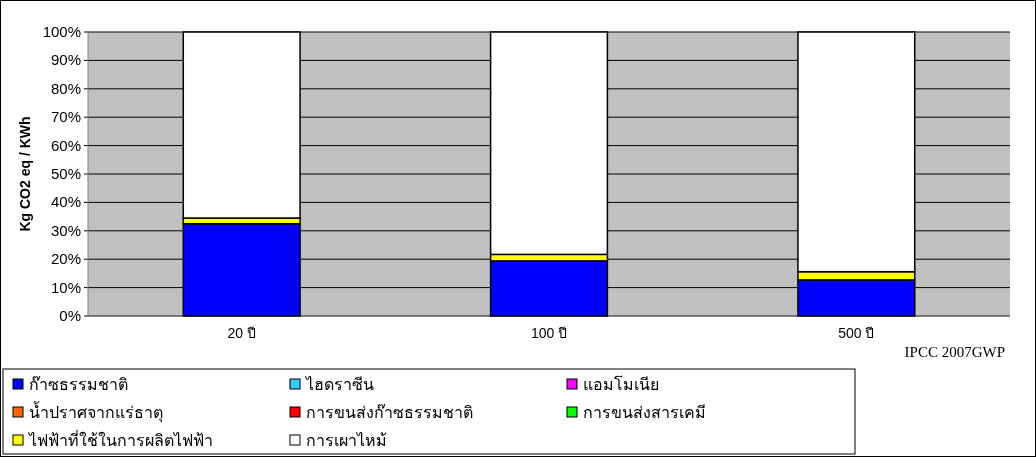 The height and width of the screenshot is (457, 1036). What do you see at coordinates (61, 31) in the screenshot?
I see `y-tick-label: 100%` at bounding box center [61, 31].